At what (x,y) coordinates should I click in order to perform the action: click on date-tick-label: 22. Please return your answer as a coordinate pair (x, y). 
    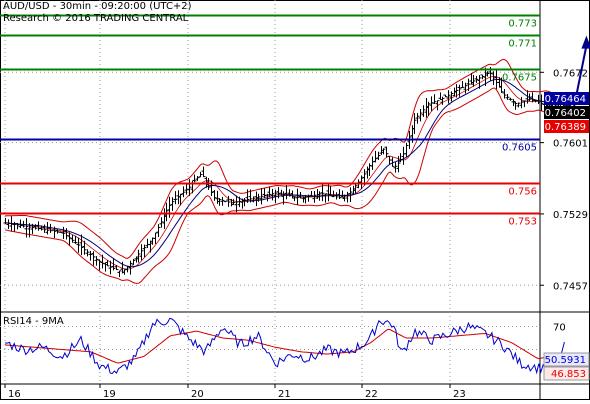
    Looking at the image, I should click on (371, 394).